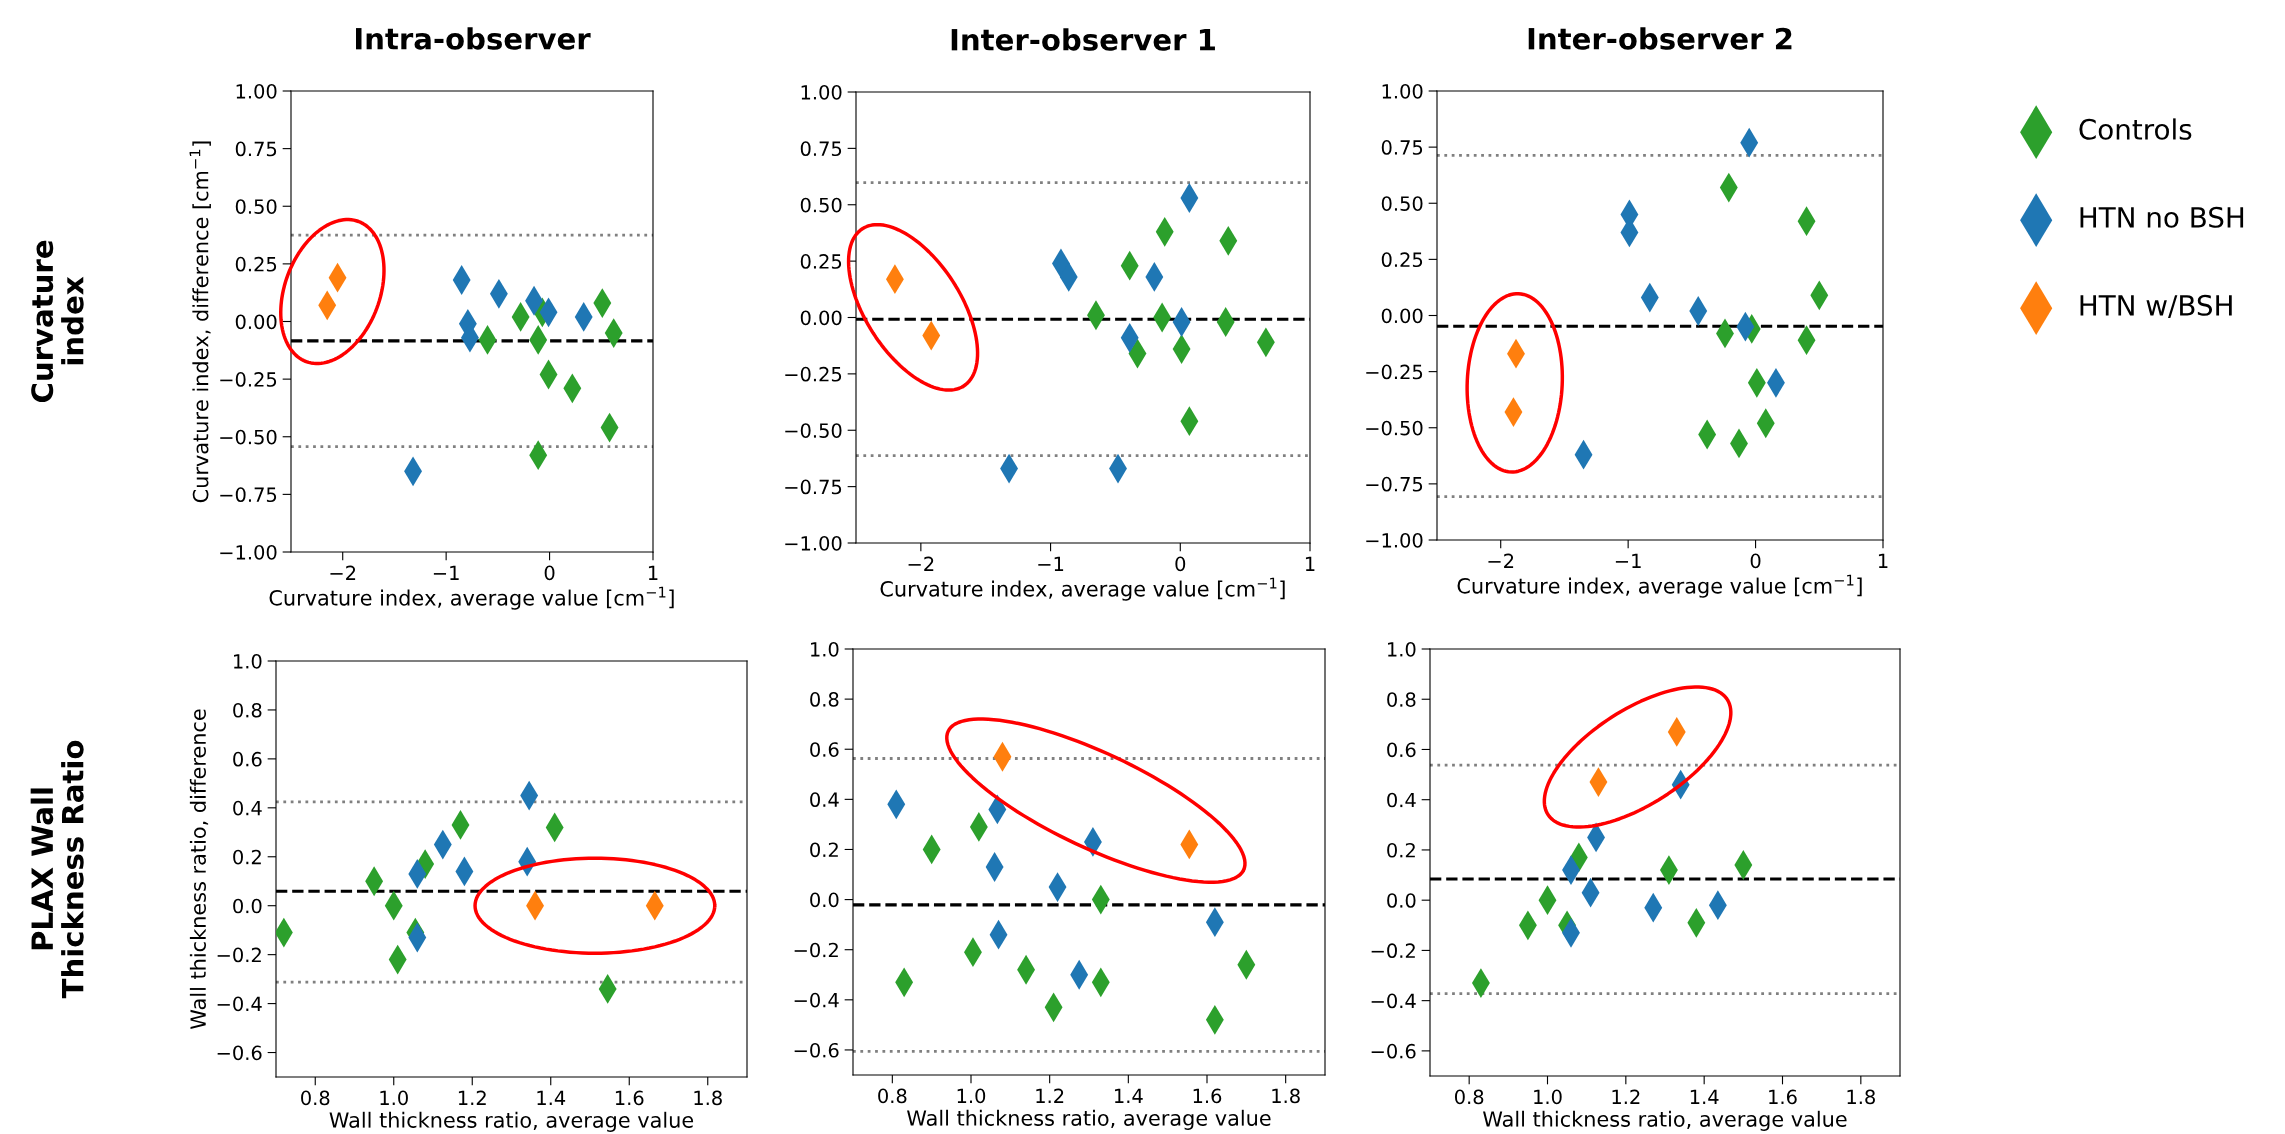 This screenshot has height=1134, width=2285. Describe the element at coordinates (57, 869) in the screenshot. I see `text: PLAX Wall Thickness Ratio` at that location.